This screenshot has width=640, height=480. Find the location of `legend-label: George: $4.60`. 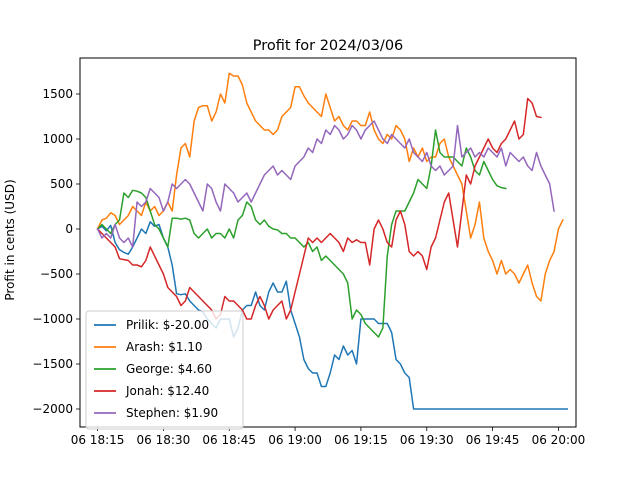

legend-label: George: $4.60 is located at coordinates (169, 369).